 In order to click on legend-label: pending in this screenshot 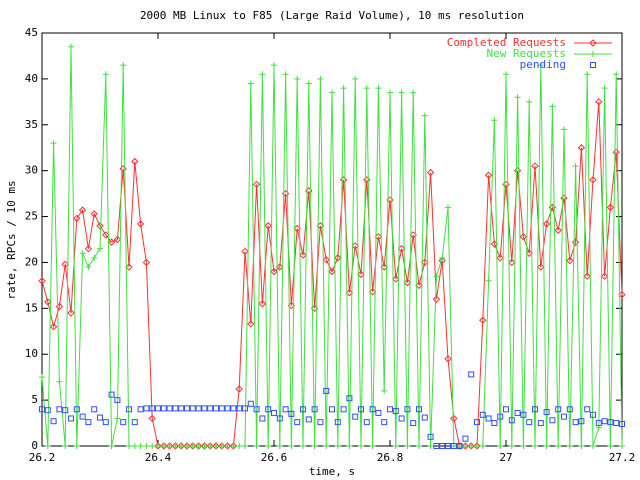, I will do `click(543, 64)`.